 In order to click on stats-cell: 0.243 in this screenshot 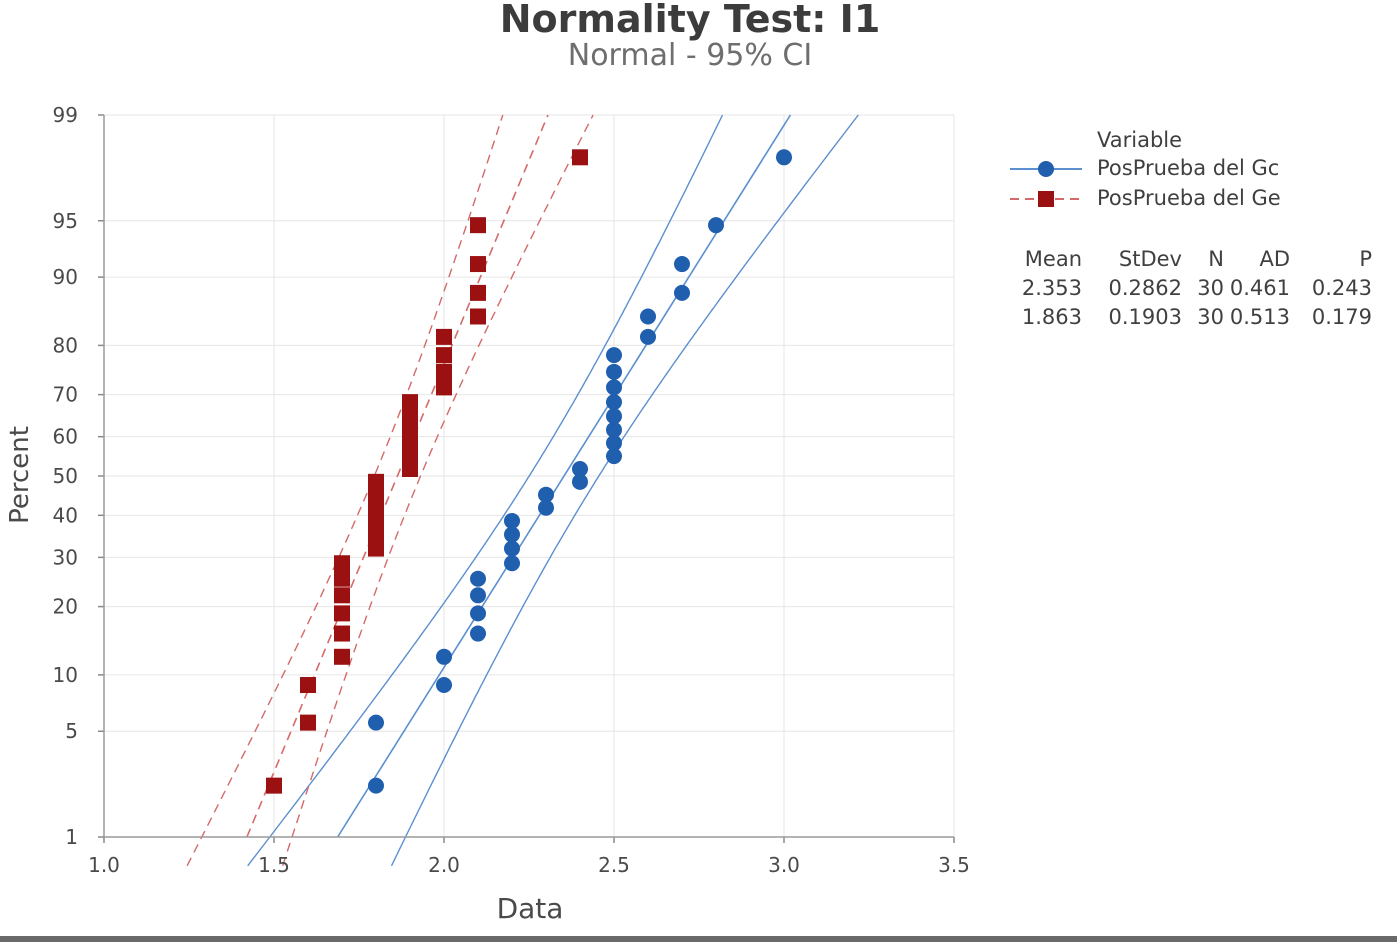, I will do `click(1341, 287)`.